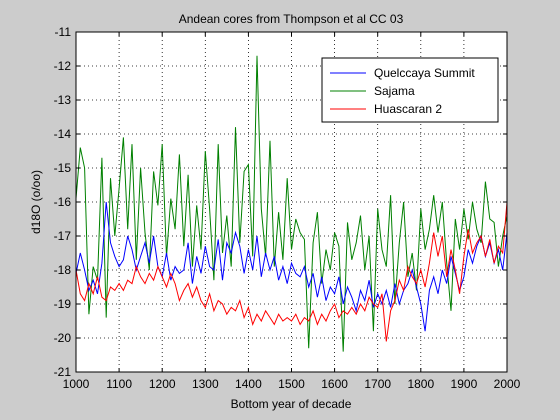  I want to click on y-tick-label: -12, so click(63, 66).